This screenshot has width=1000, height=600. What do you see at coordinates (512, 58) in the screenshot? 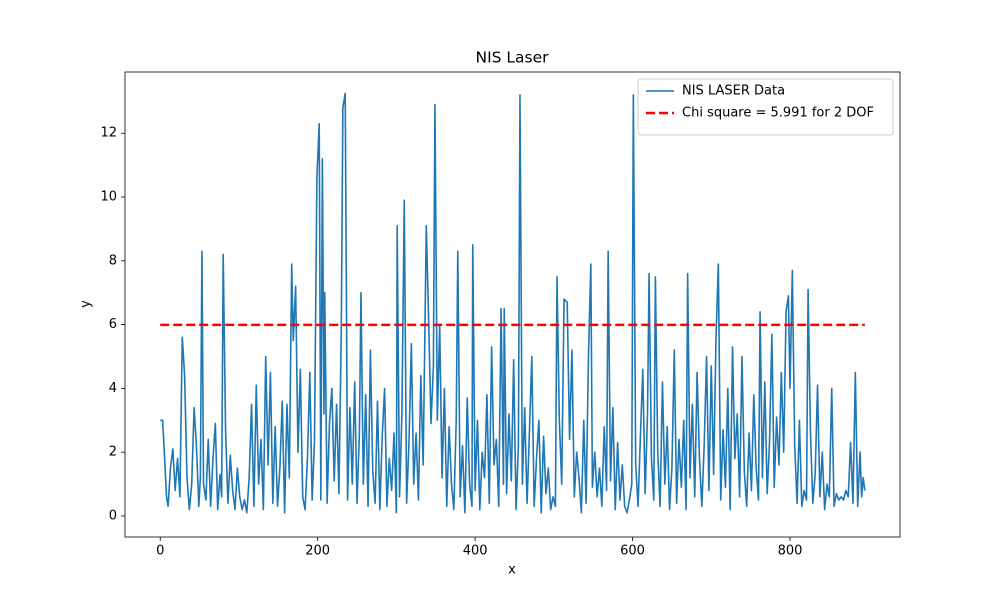
I see `chart-title: NIS Laser` at bounding box center [512, 58].